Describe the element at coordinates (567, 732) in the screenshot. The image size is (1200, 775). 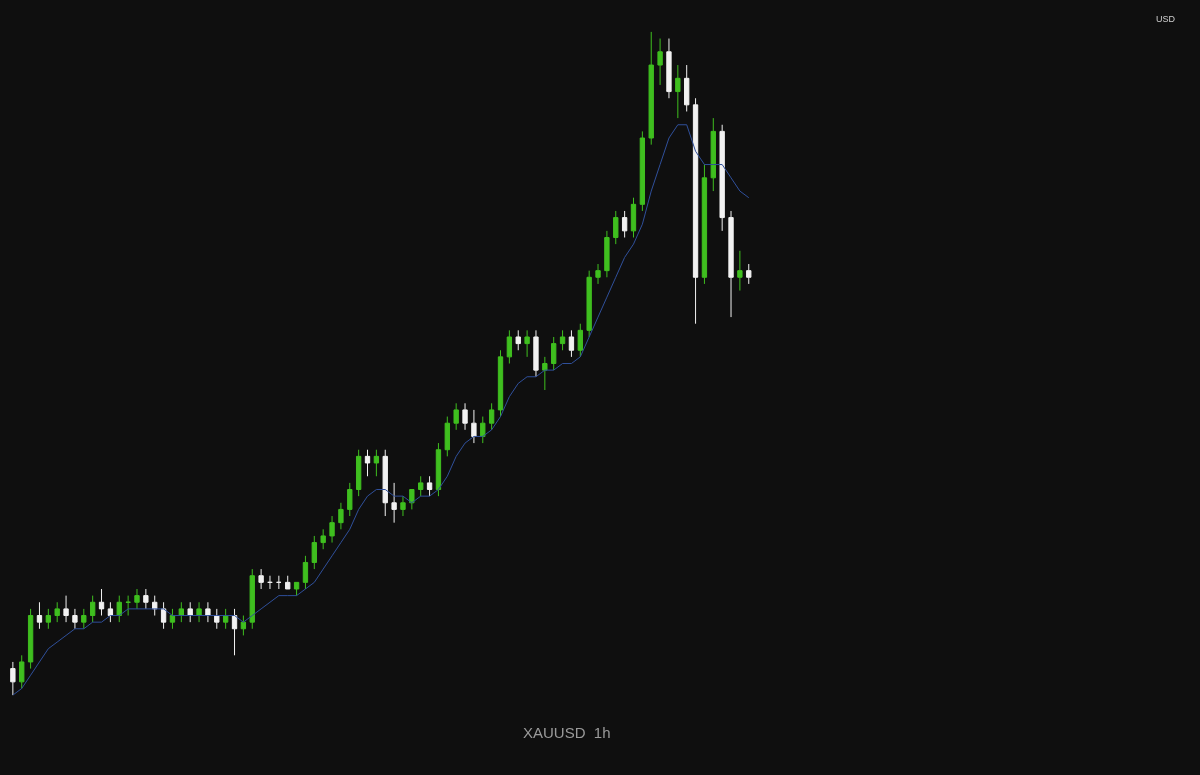
I see `text: XAUUSD 1h` at that location.